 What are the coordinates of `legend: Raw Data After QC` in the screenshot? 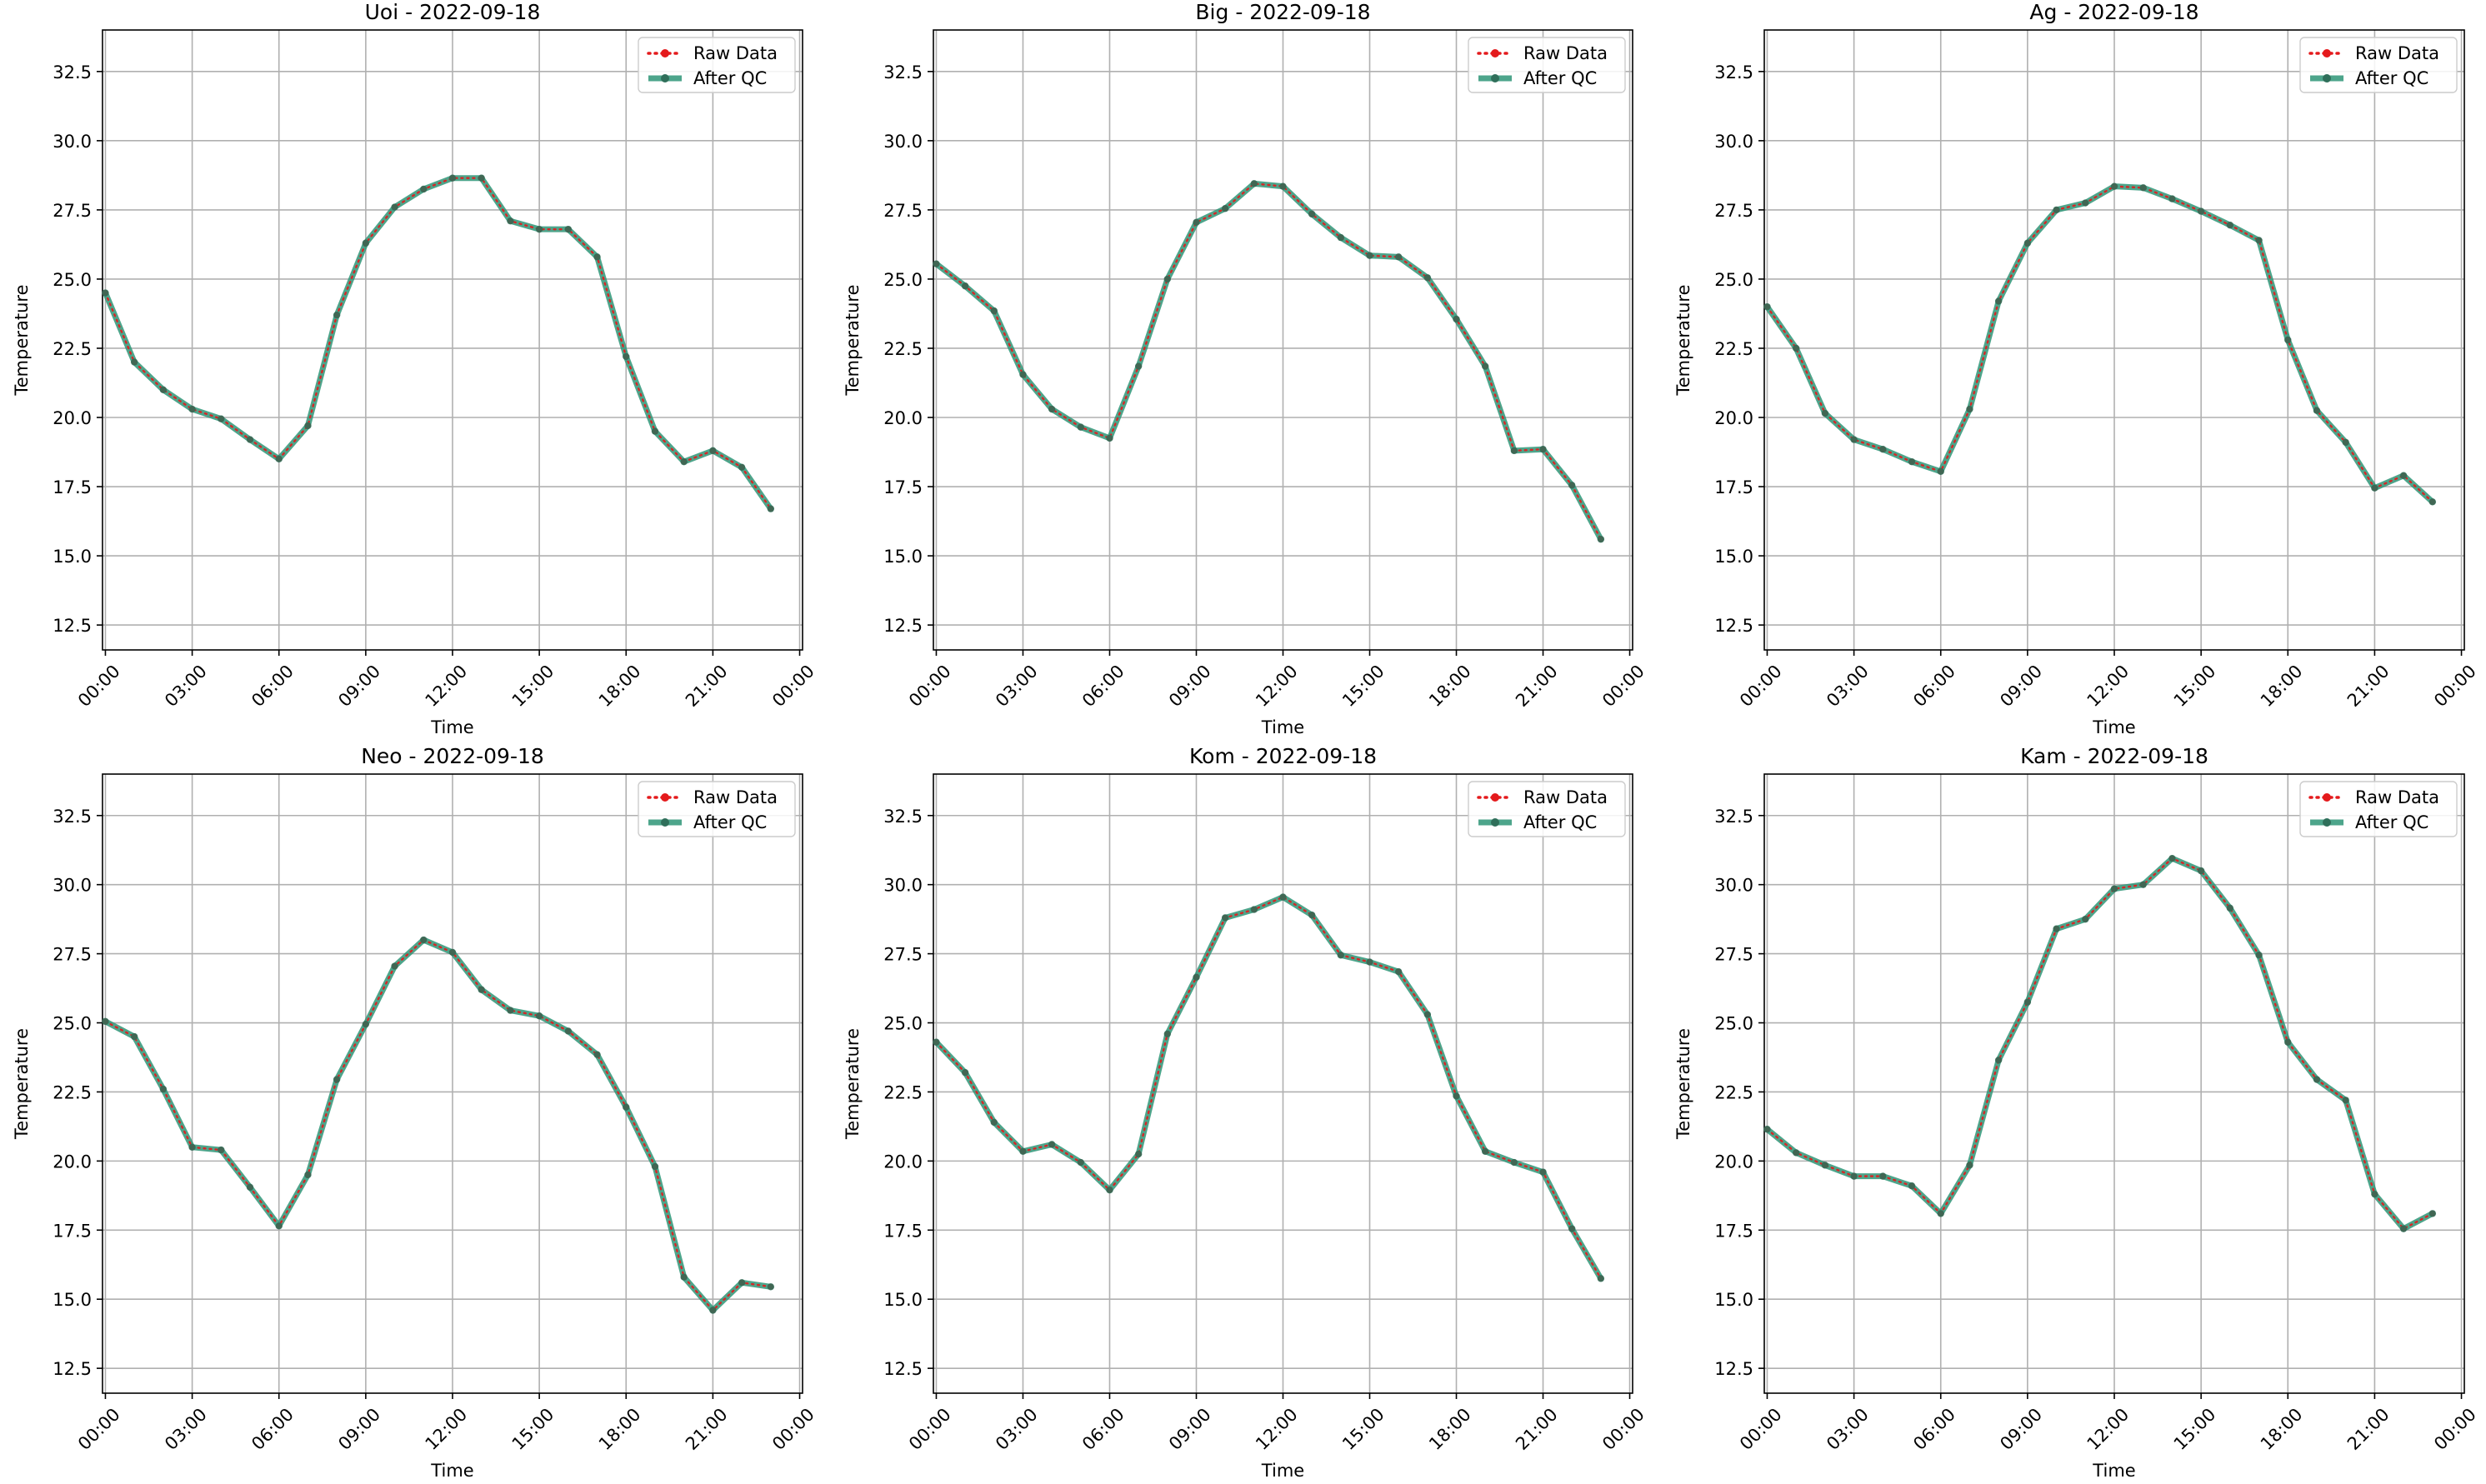 It's located at (1547, 809).